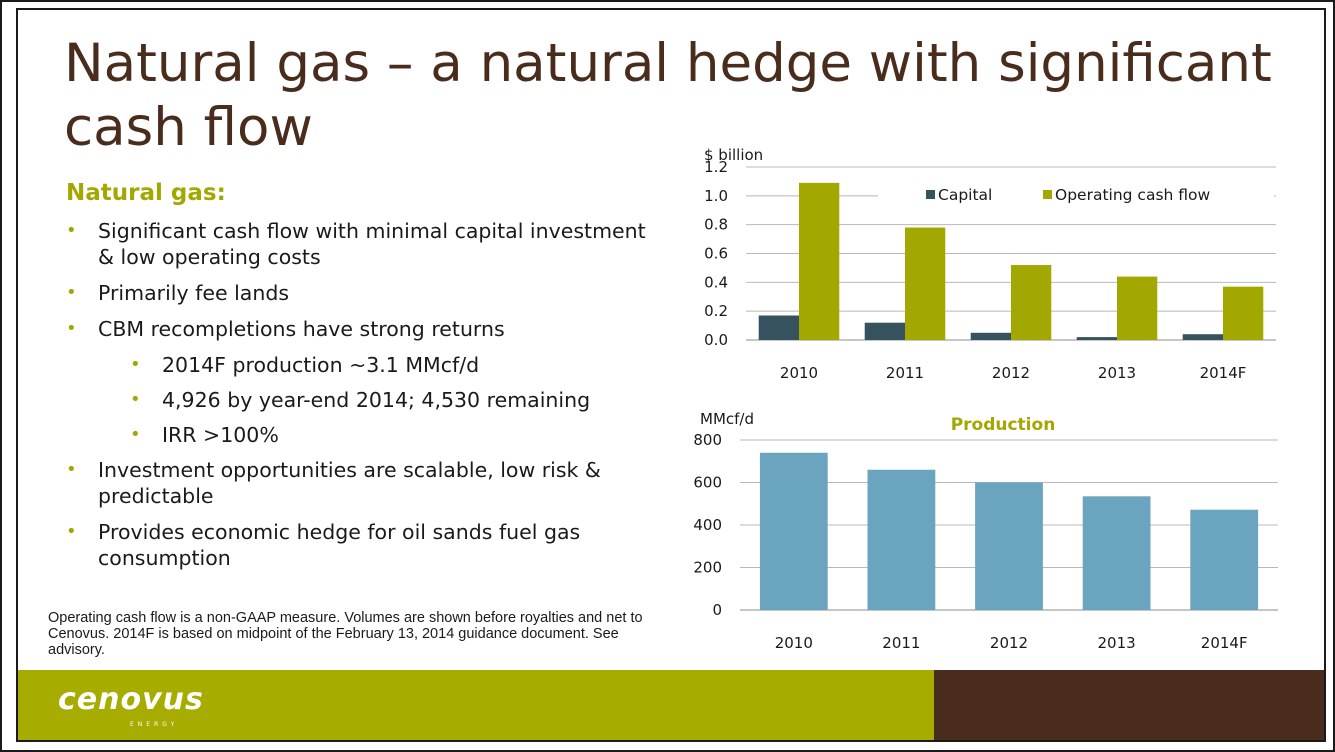 The height and width of the screenshot is (752, 1335). What do you see at coordinates (716, 196) in the screenshot?
I see `y-tick-label: 1.0` at bounding box center [716, 196].